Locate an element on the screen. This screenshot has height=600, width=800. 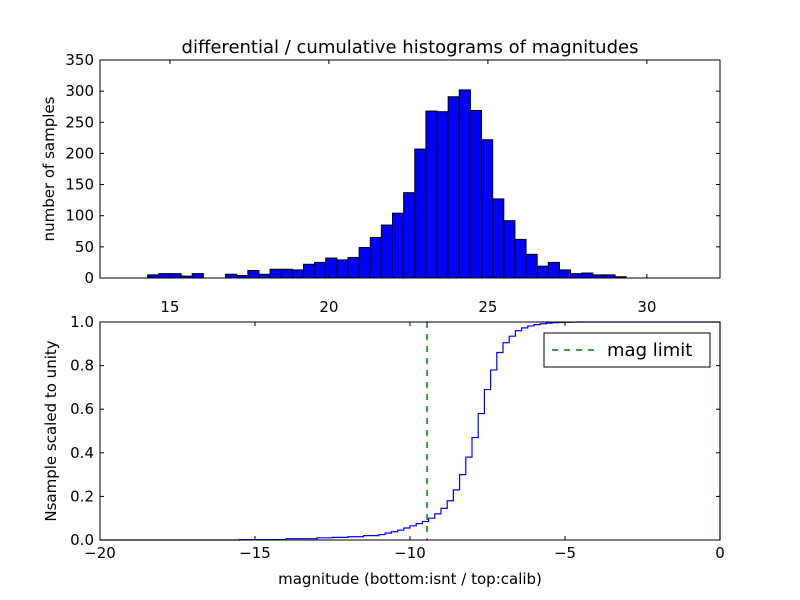
top-y-tick-label: 350 is located at coordinates (79, 60).